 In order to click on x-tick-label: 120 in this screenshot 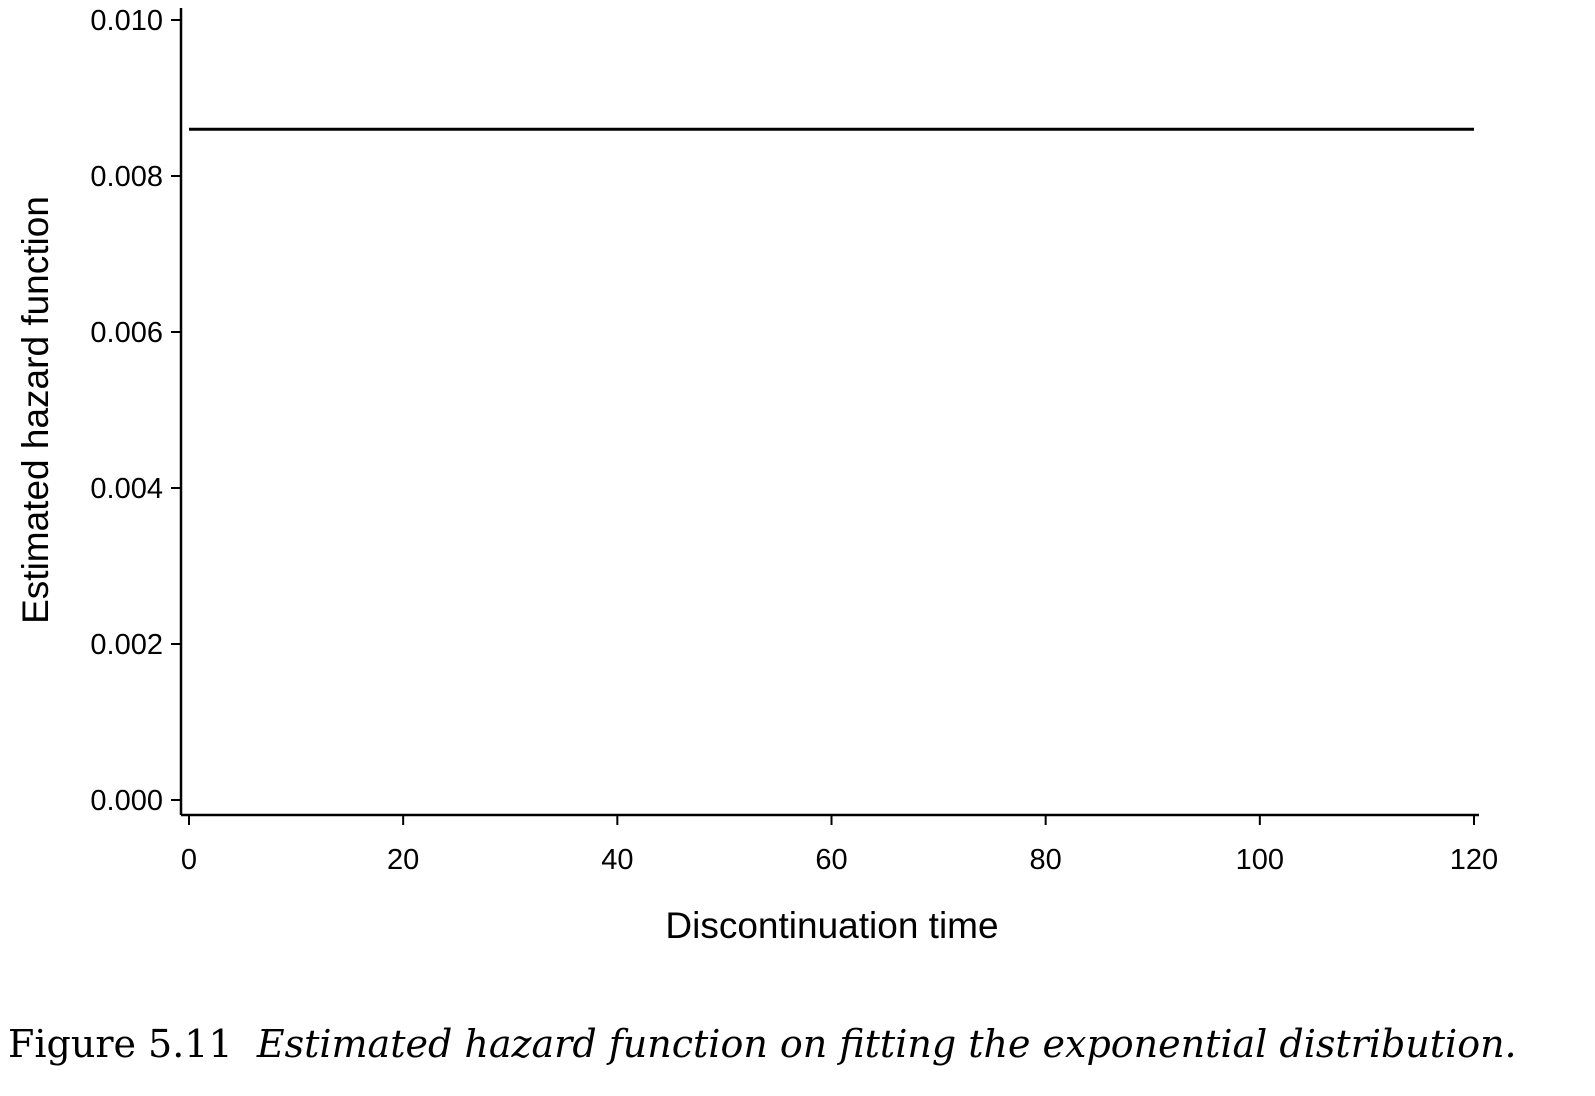, I will do `click(1474, 860)`.